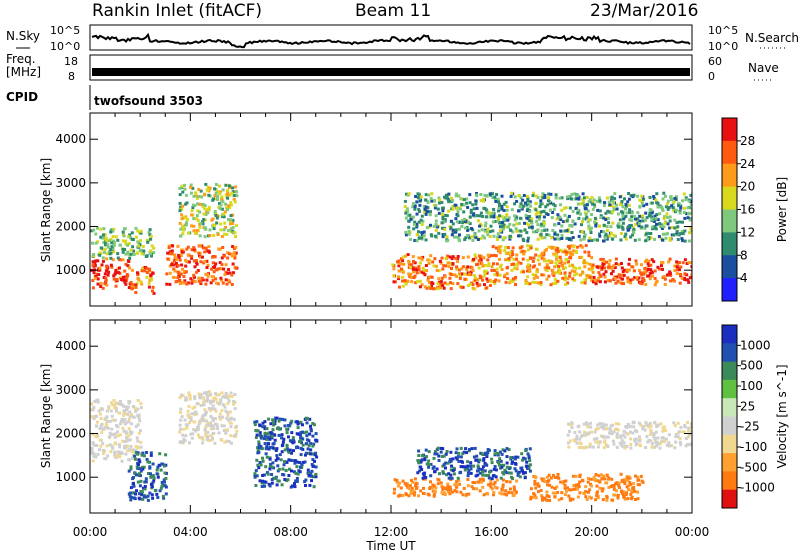  I want to click on date-title: 23/Mar/2016, so click(644, 11).